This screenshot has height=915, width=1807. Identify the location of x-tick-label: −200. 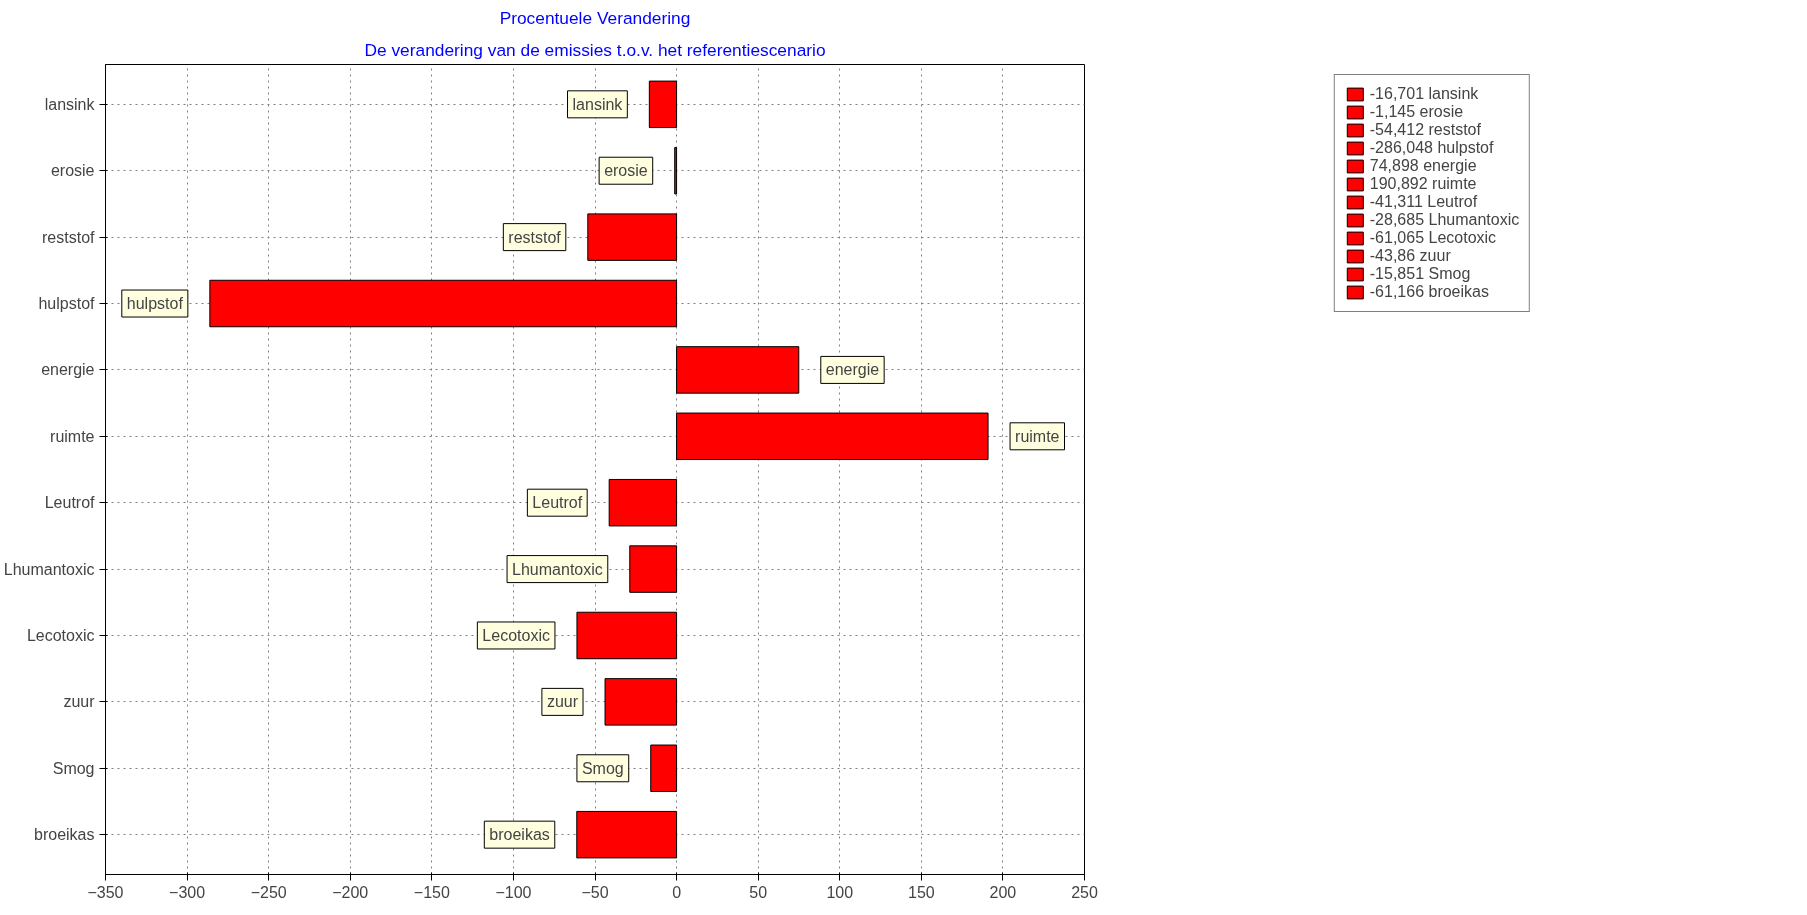
(350, 892).